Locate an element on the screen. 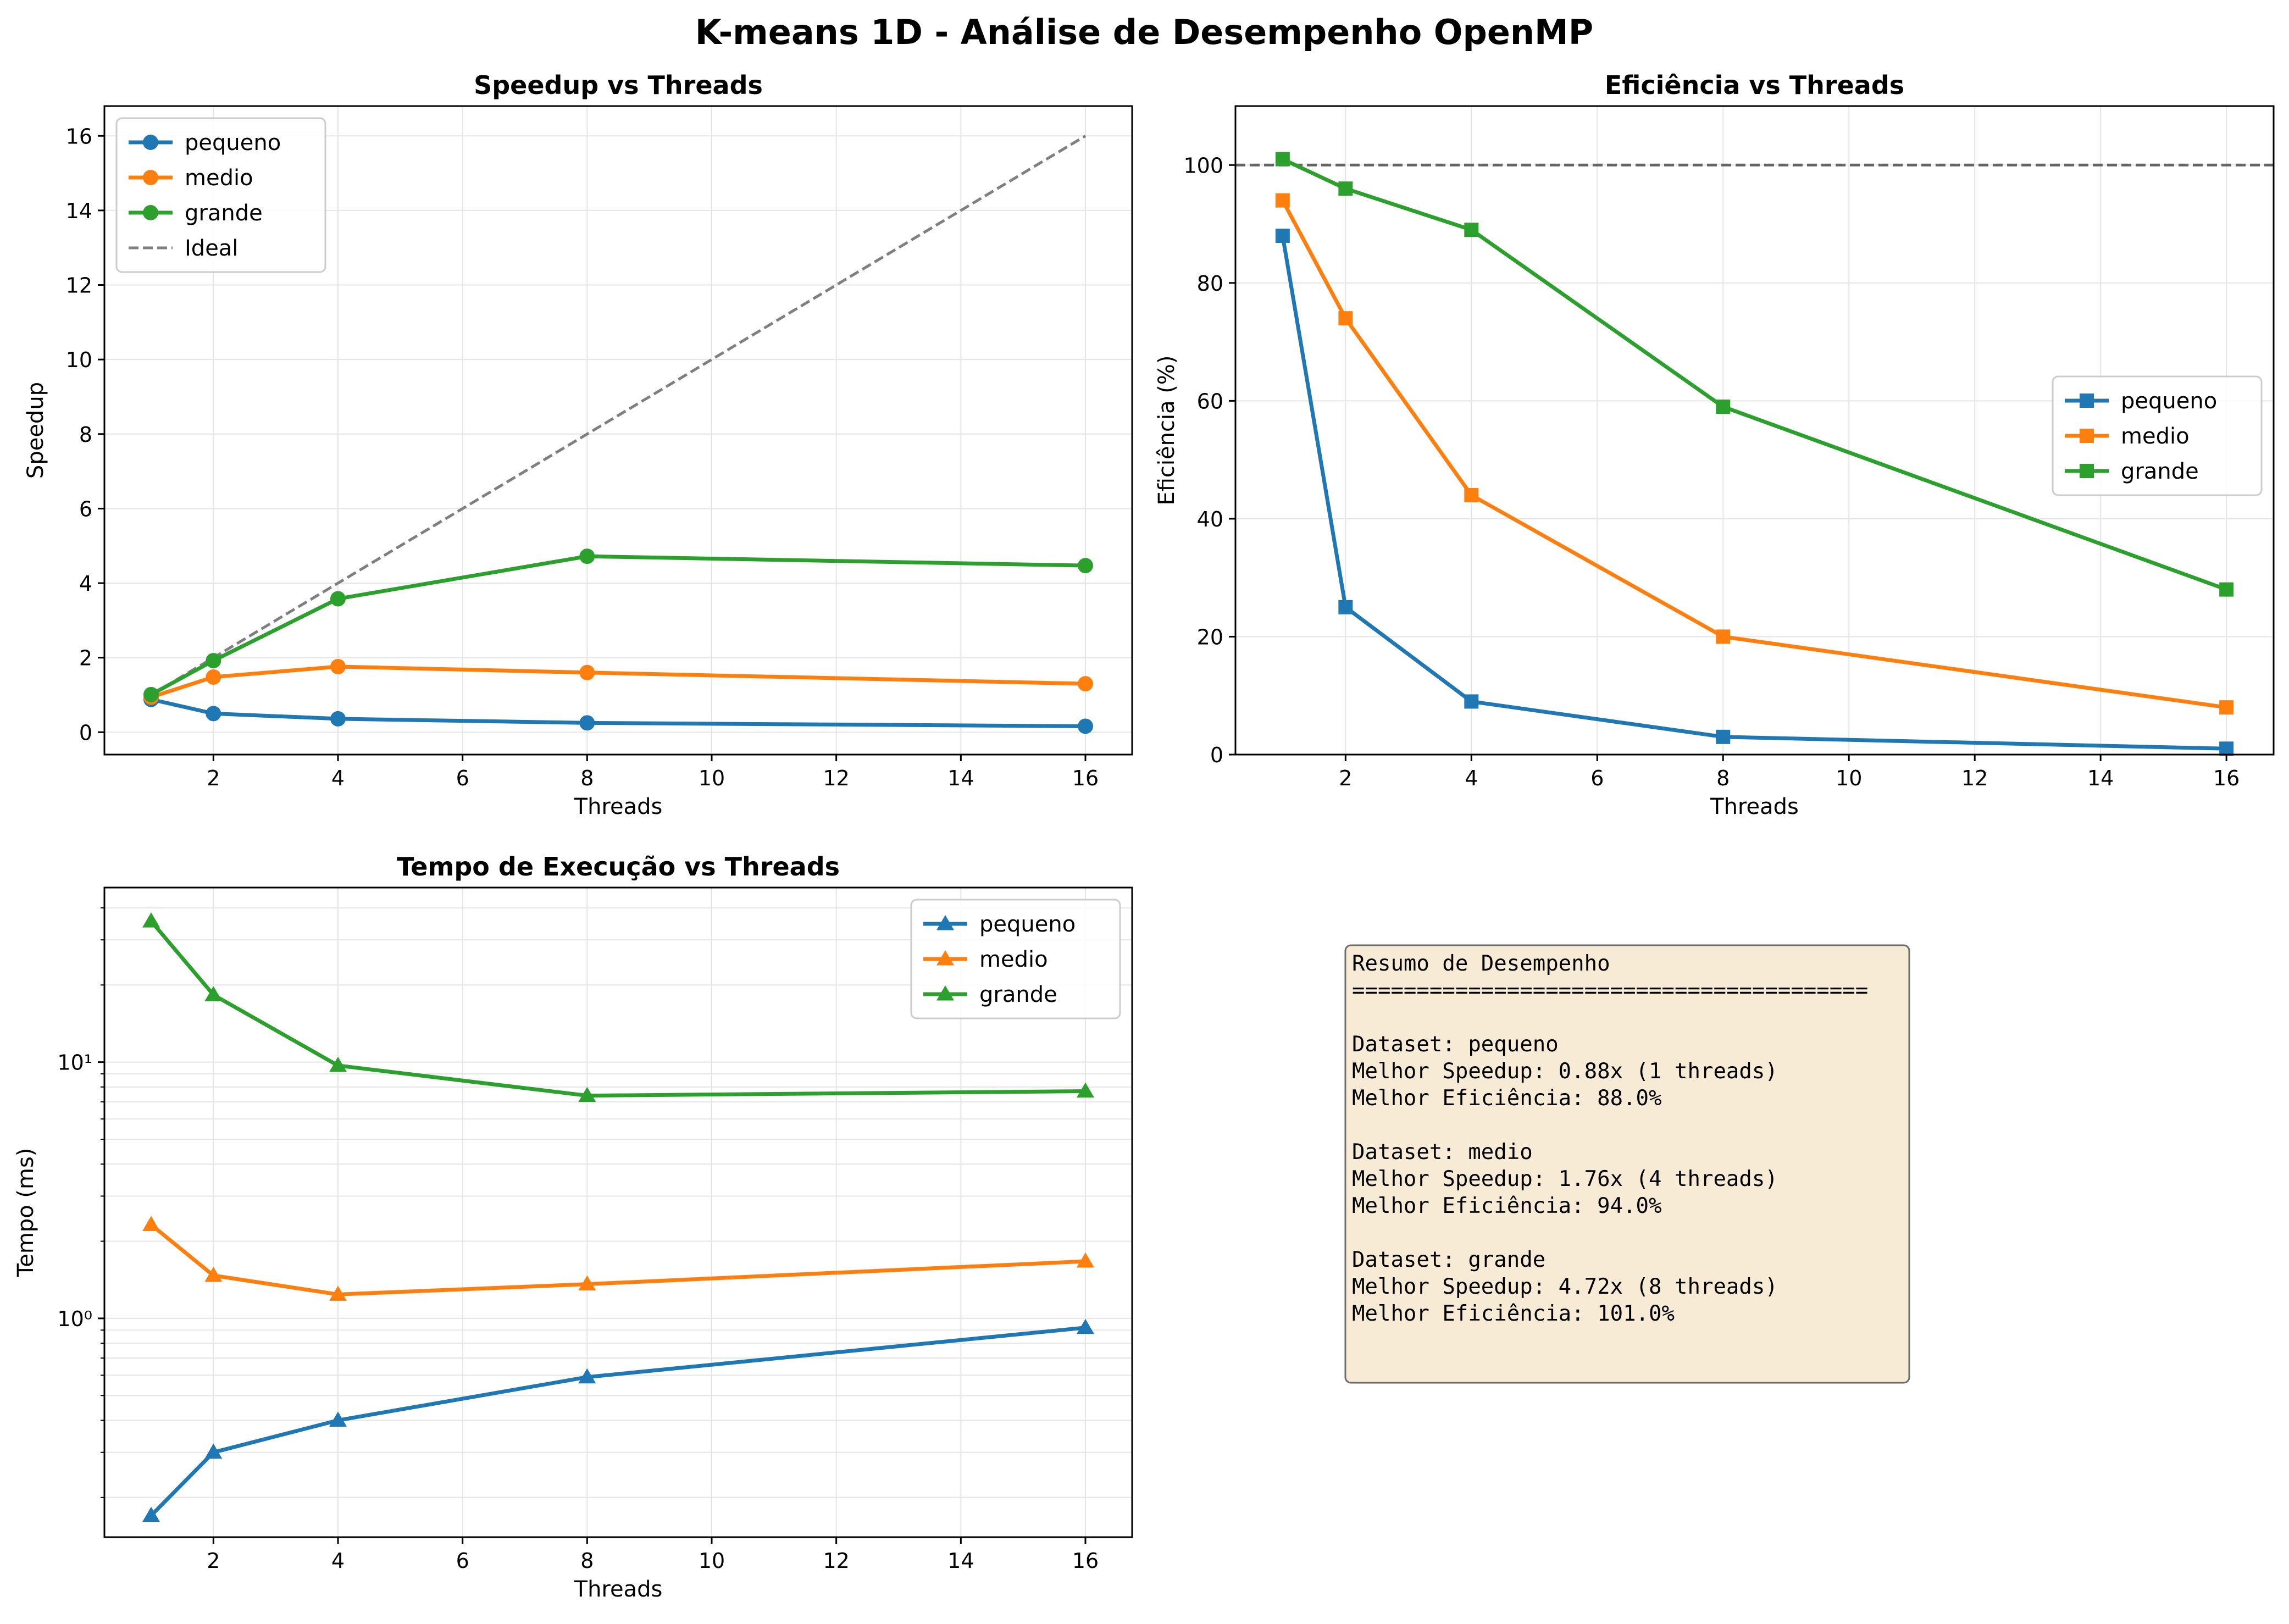 This screenshot has height=1624, width=2289. y-tick-label: 80 is located at coordinates (1210, 283).